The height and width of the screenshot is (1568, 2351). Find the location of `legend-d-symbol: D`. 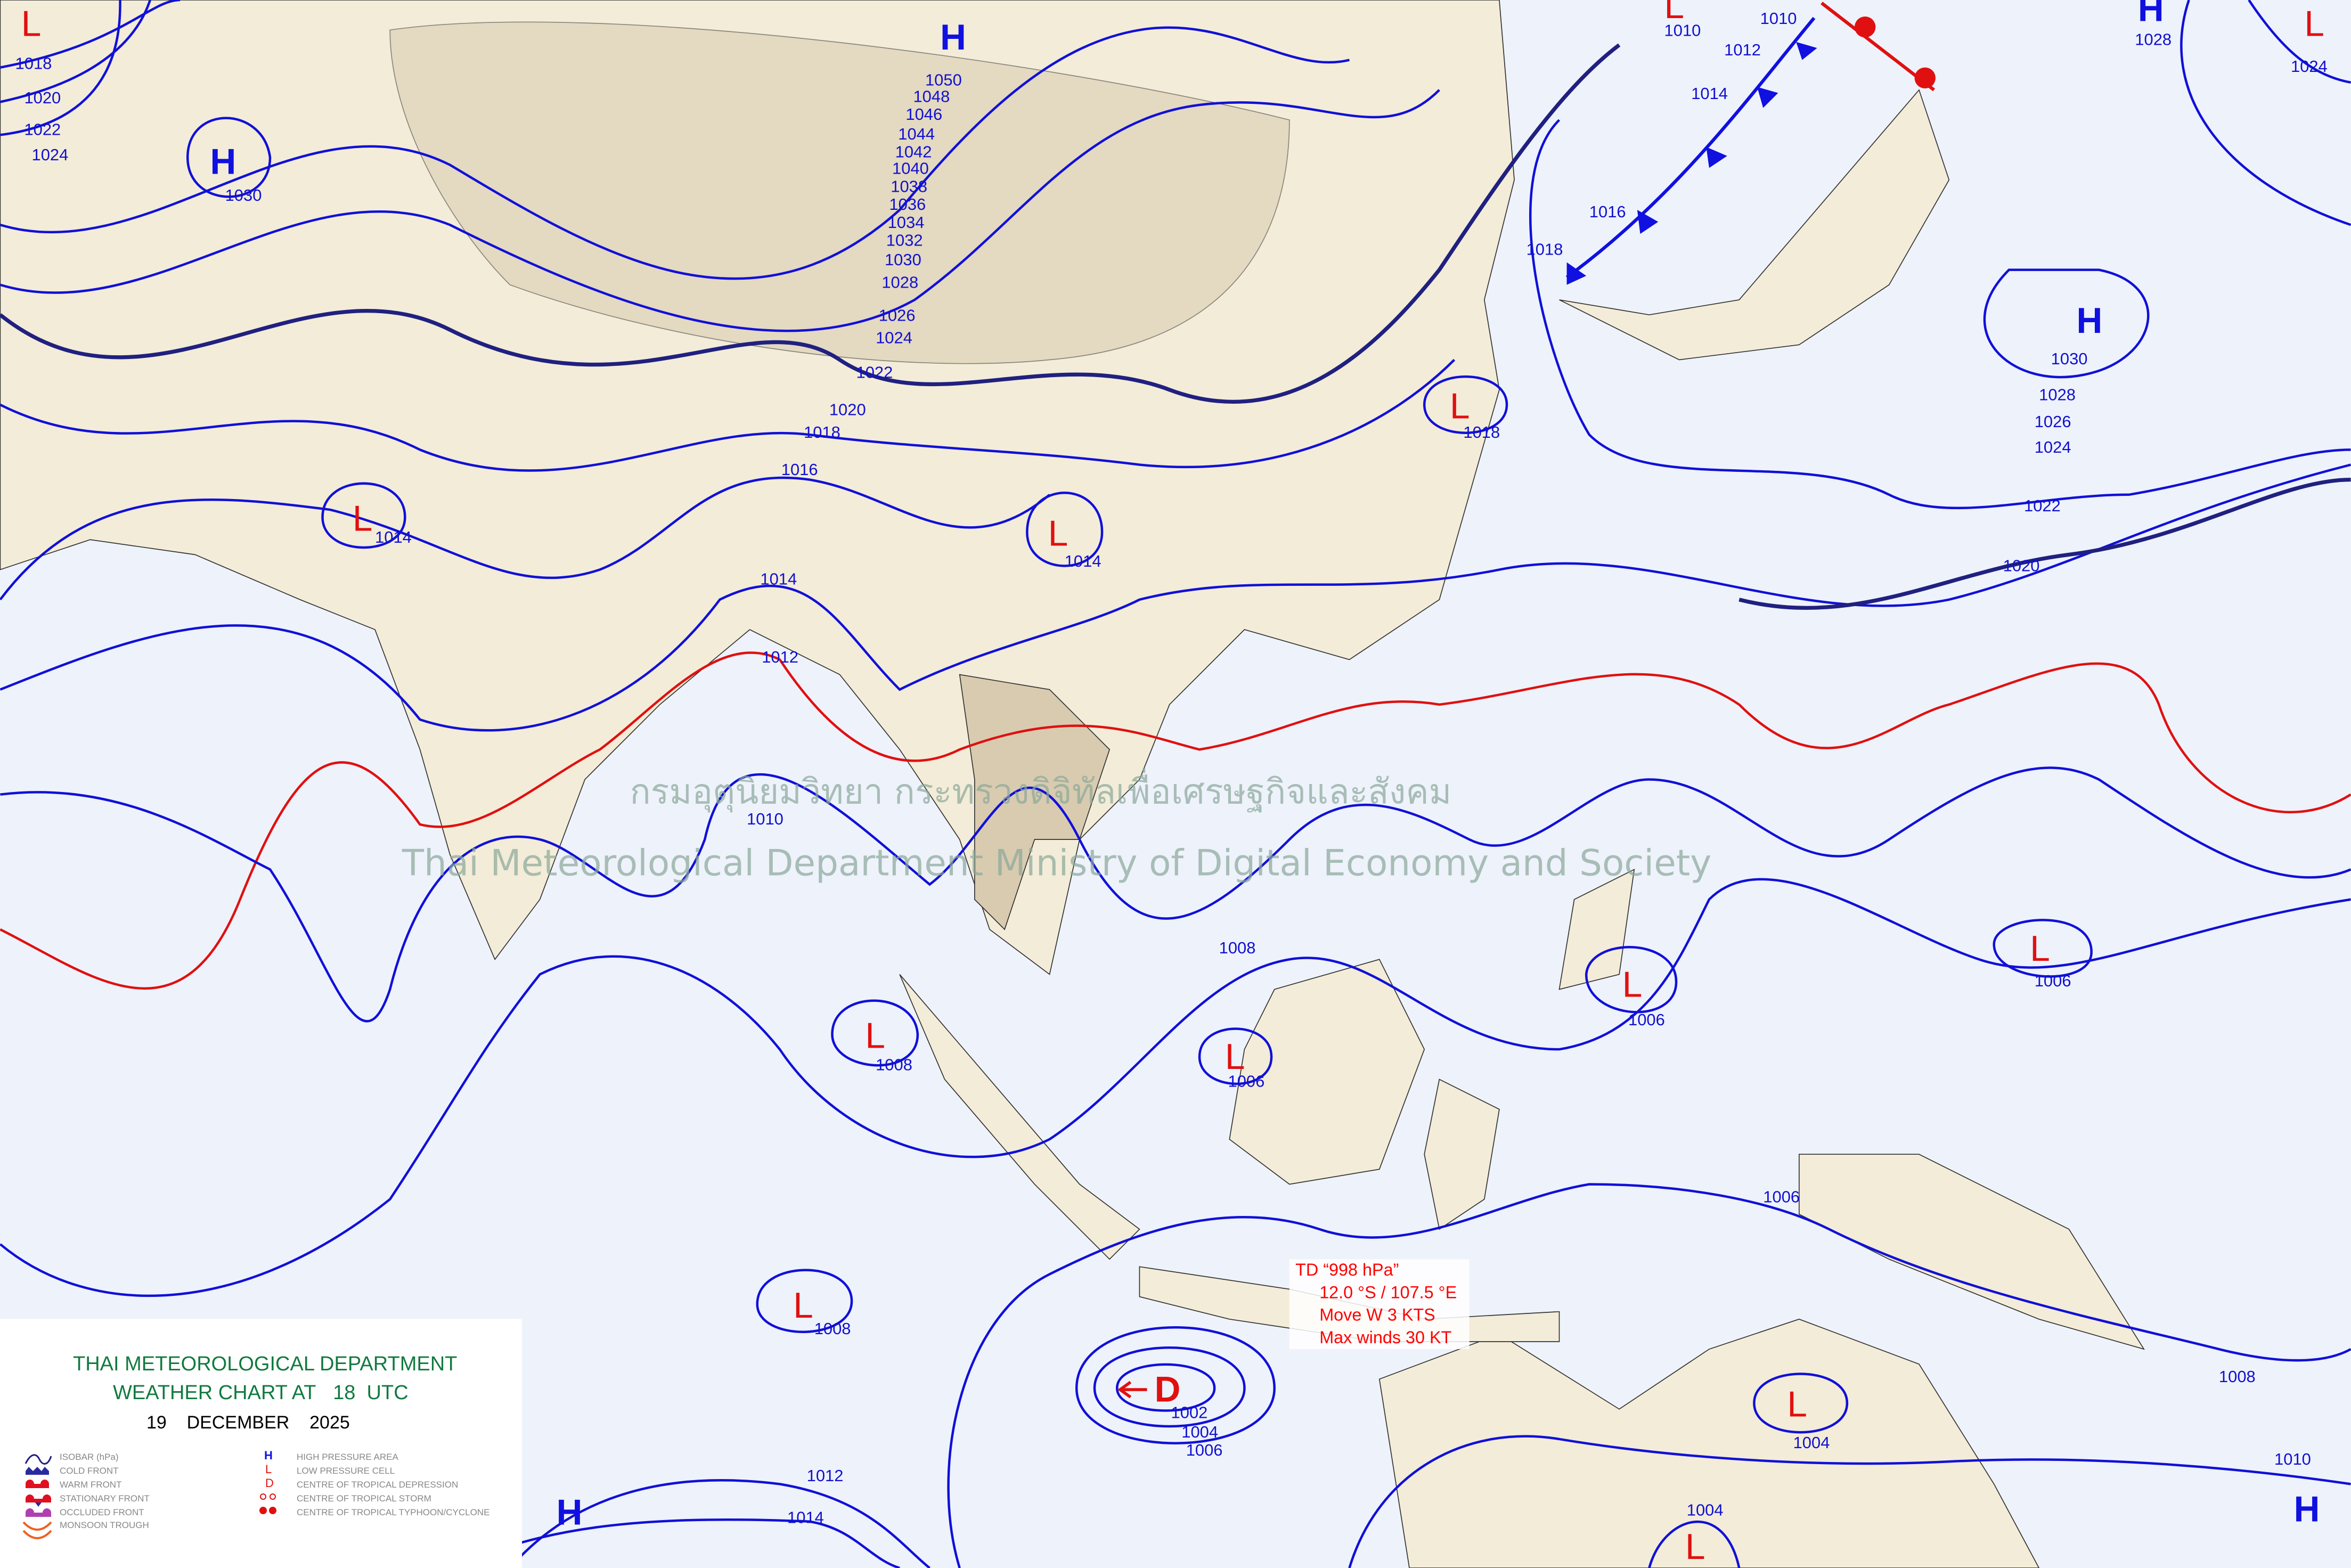

legend-d-symbol: D is located at coordinates (269, 1483).